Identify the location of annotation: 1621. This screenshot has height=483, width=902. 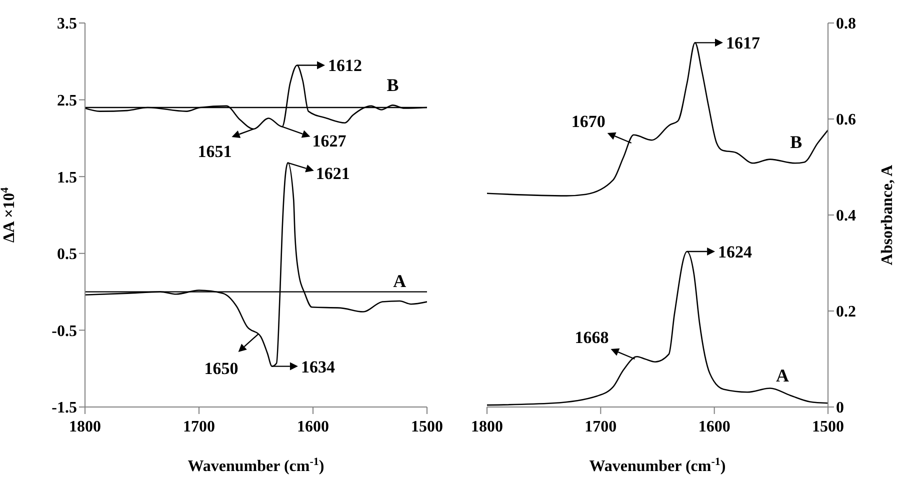
(333, 173).